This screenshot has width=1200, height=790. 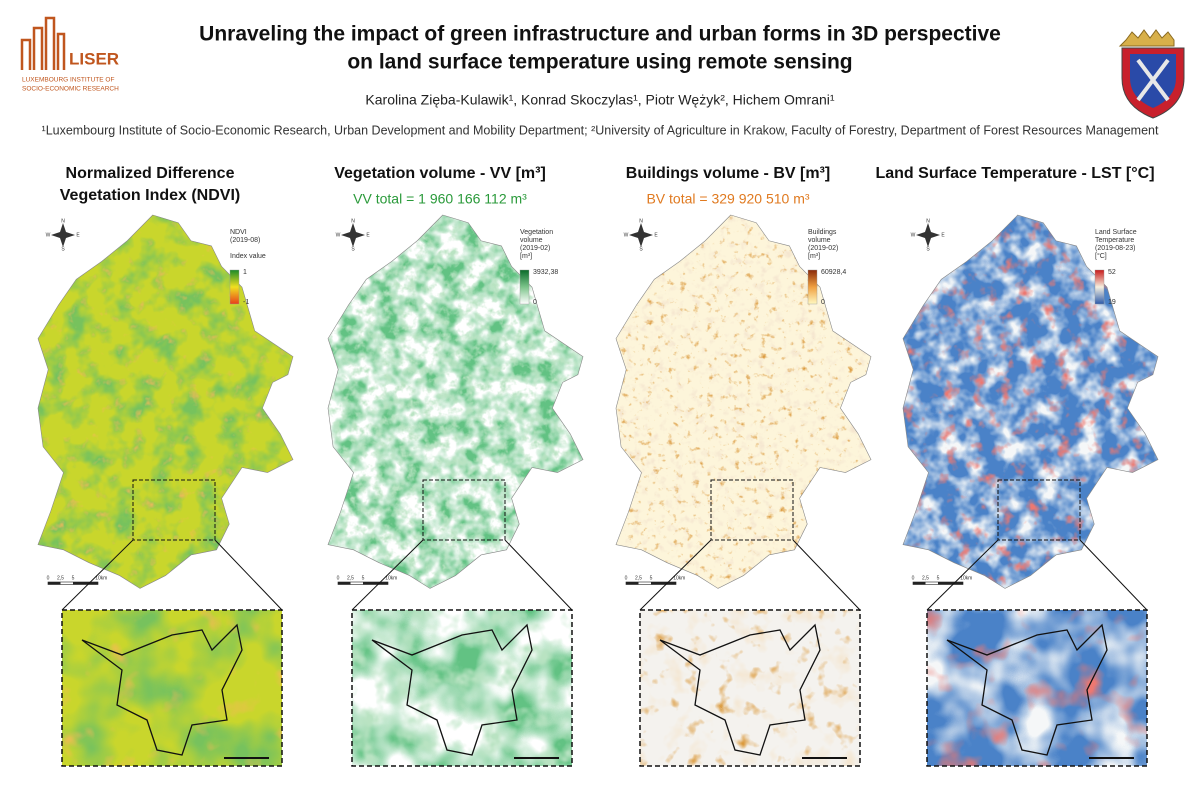 I want to click on logo-name: LISER, so click(x=94, y=58).